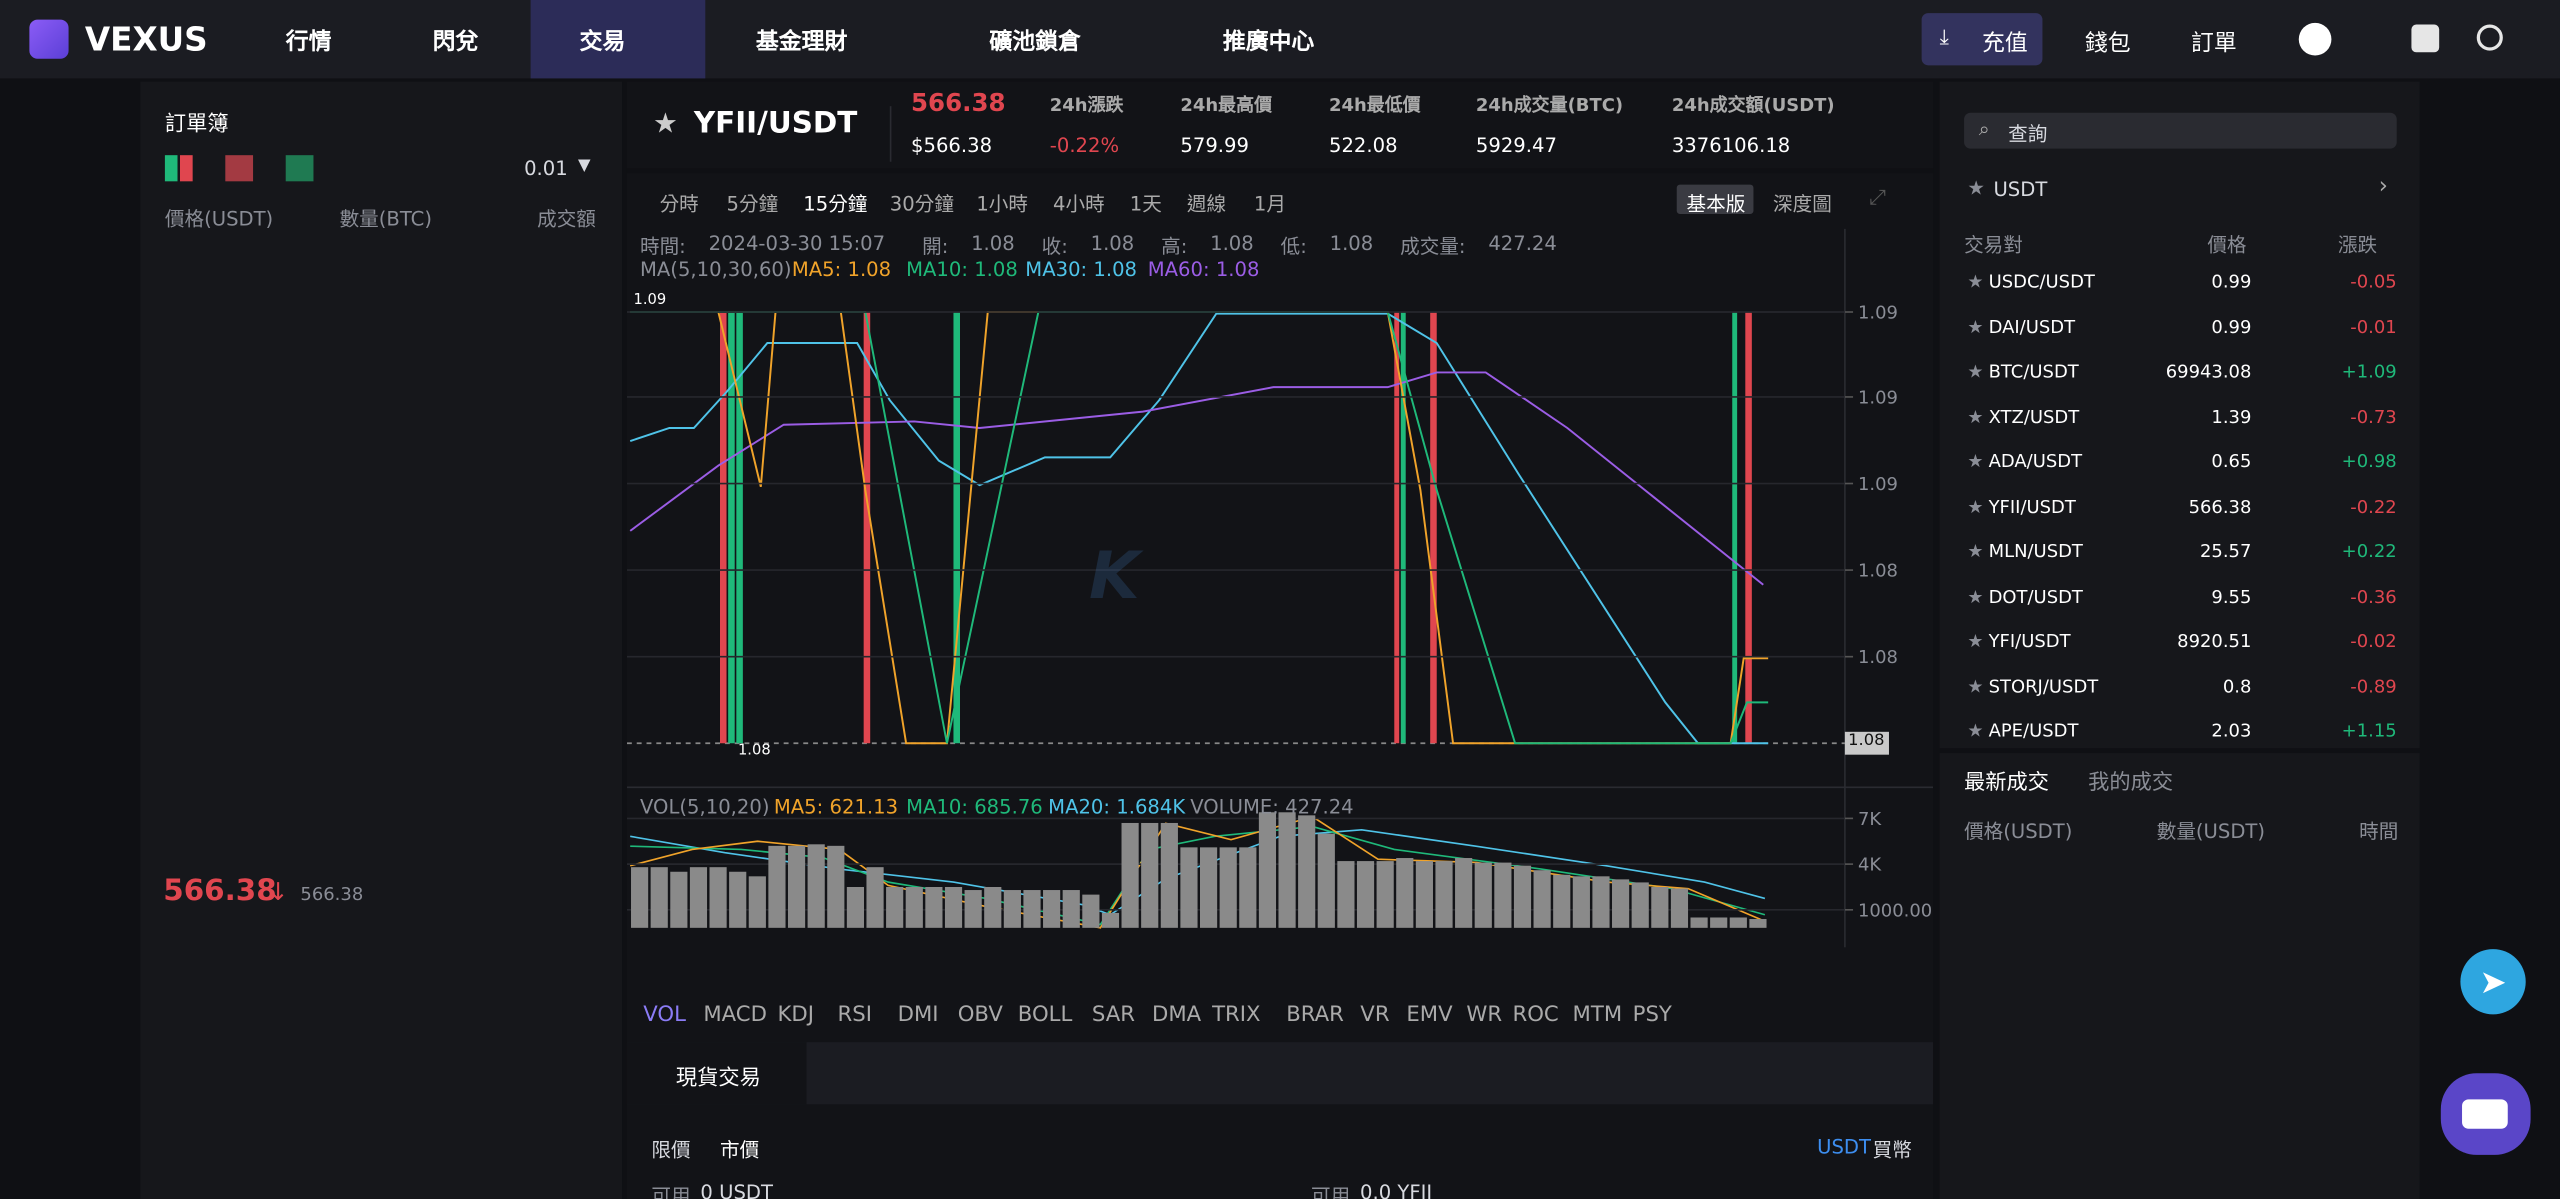  What do you see at coordinates (665, 124) in the screenshot?
I see `favorite-star: ★` at bounding box center [665, 124].